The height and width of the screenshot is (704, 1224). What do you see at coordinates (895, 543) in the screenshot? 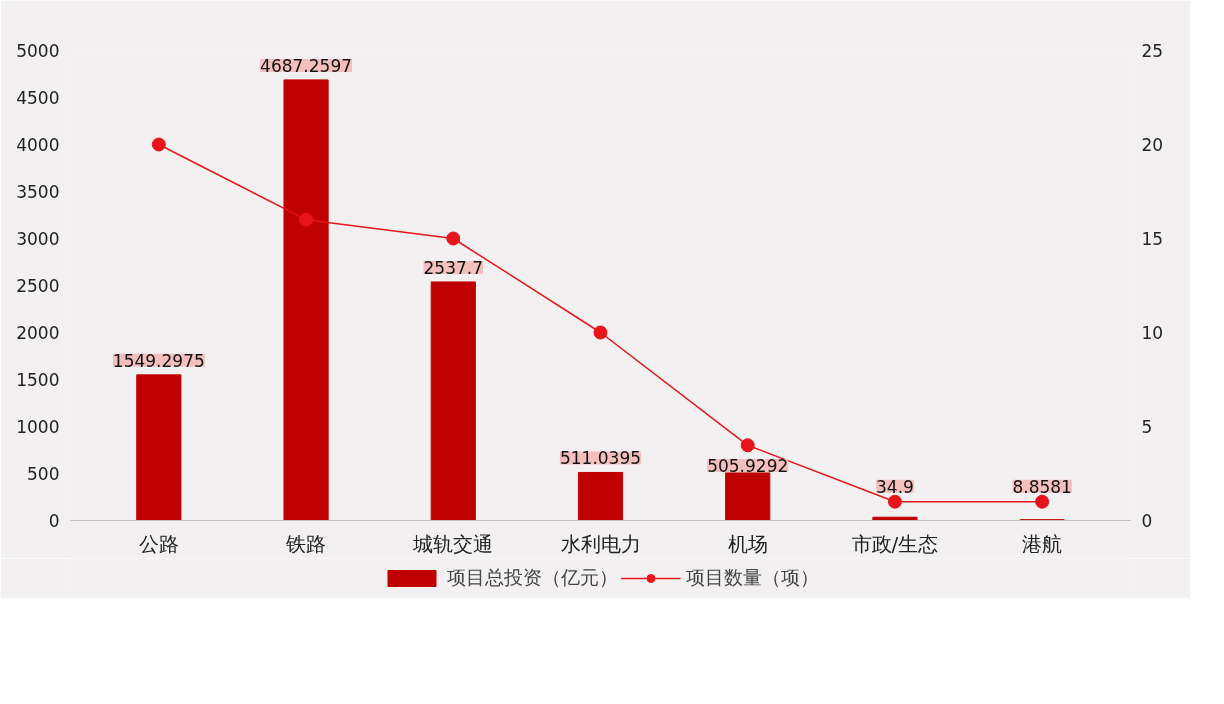
I see `x-tick-label: 市政/生态` at bounding box center [895, 543].